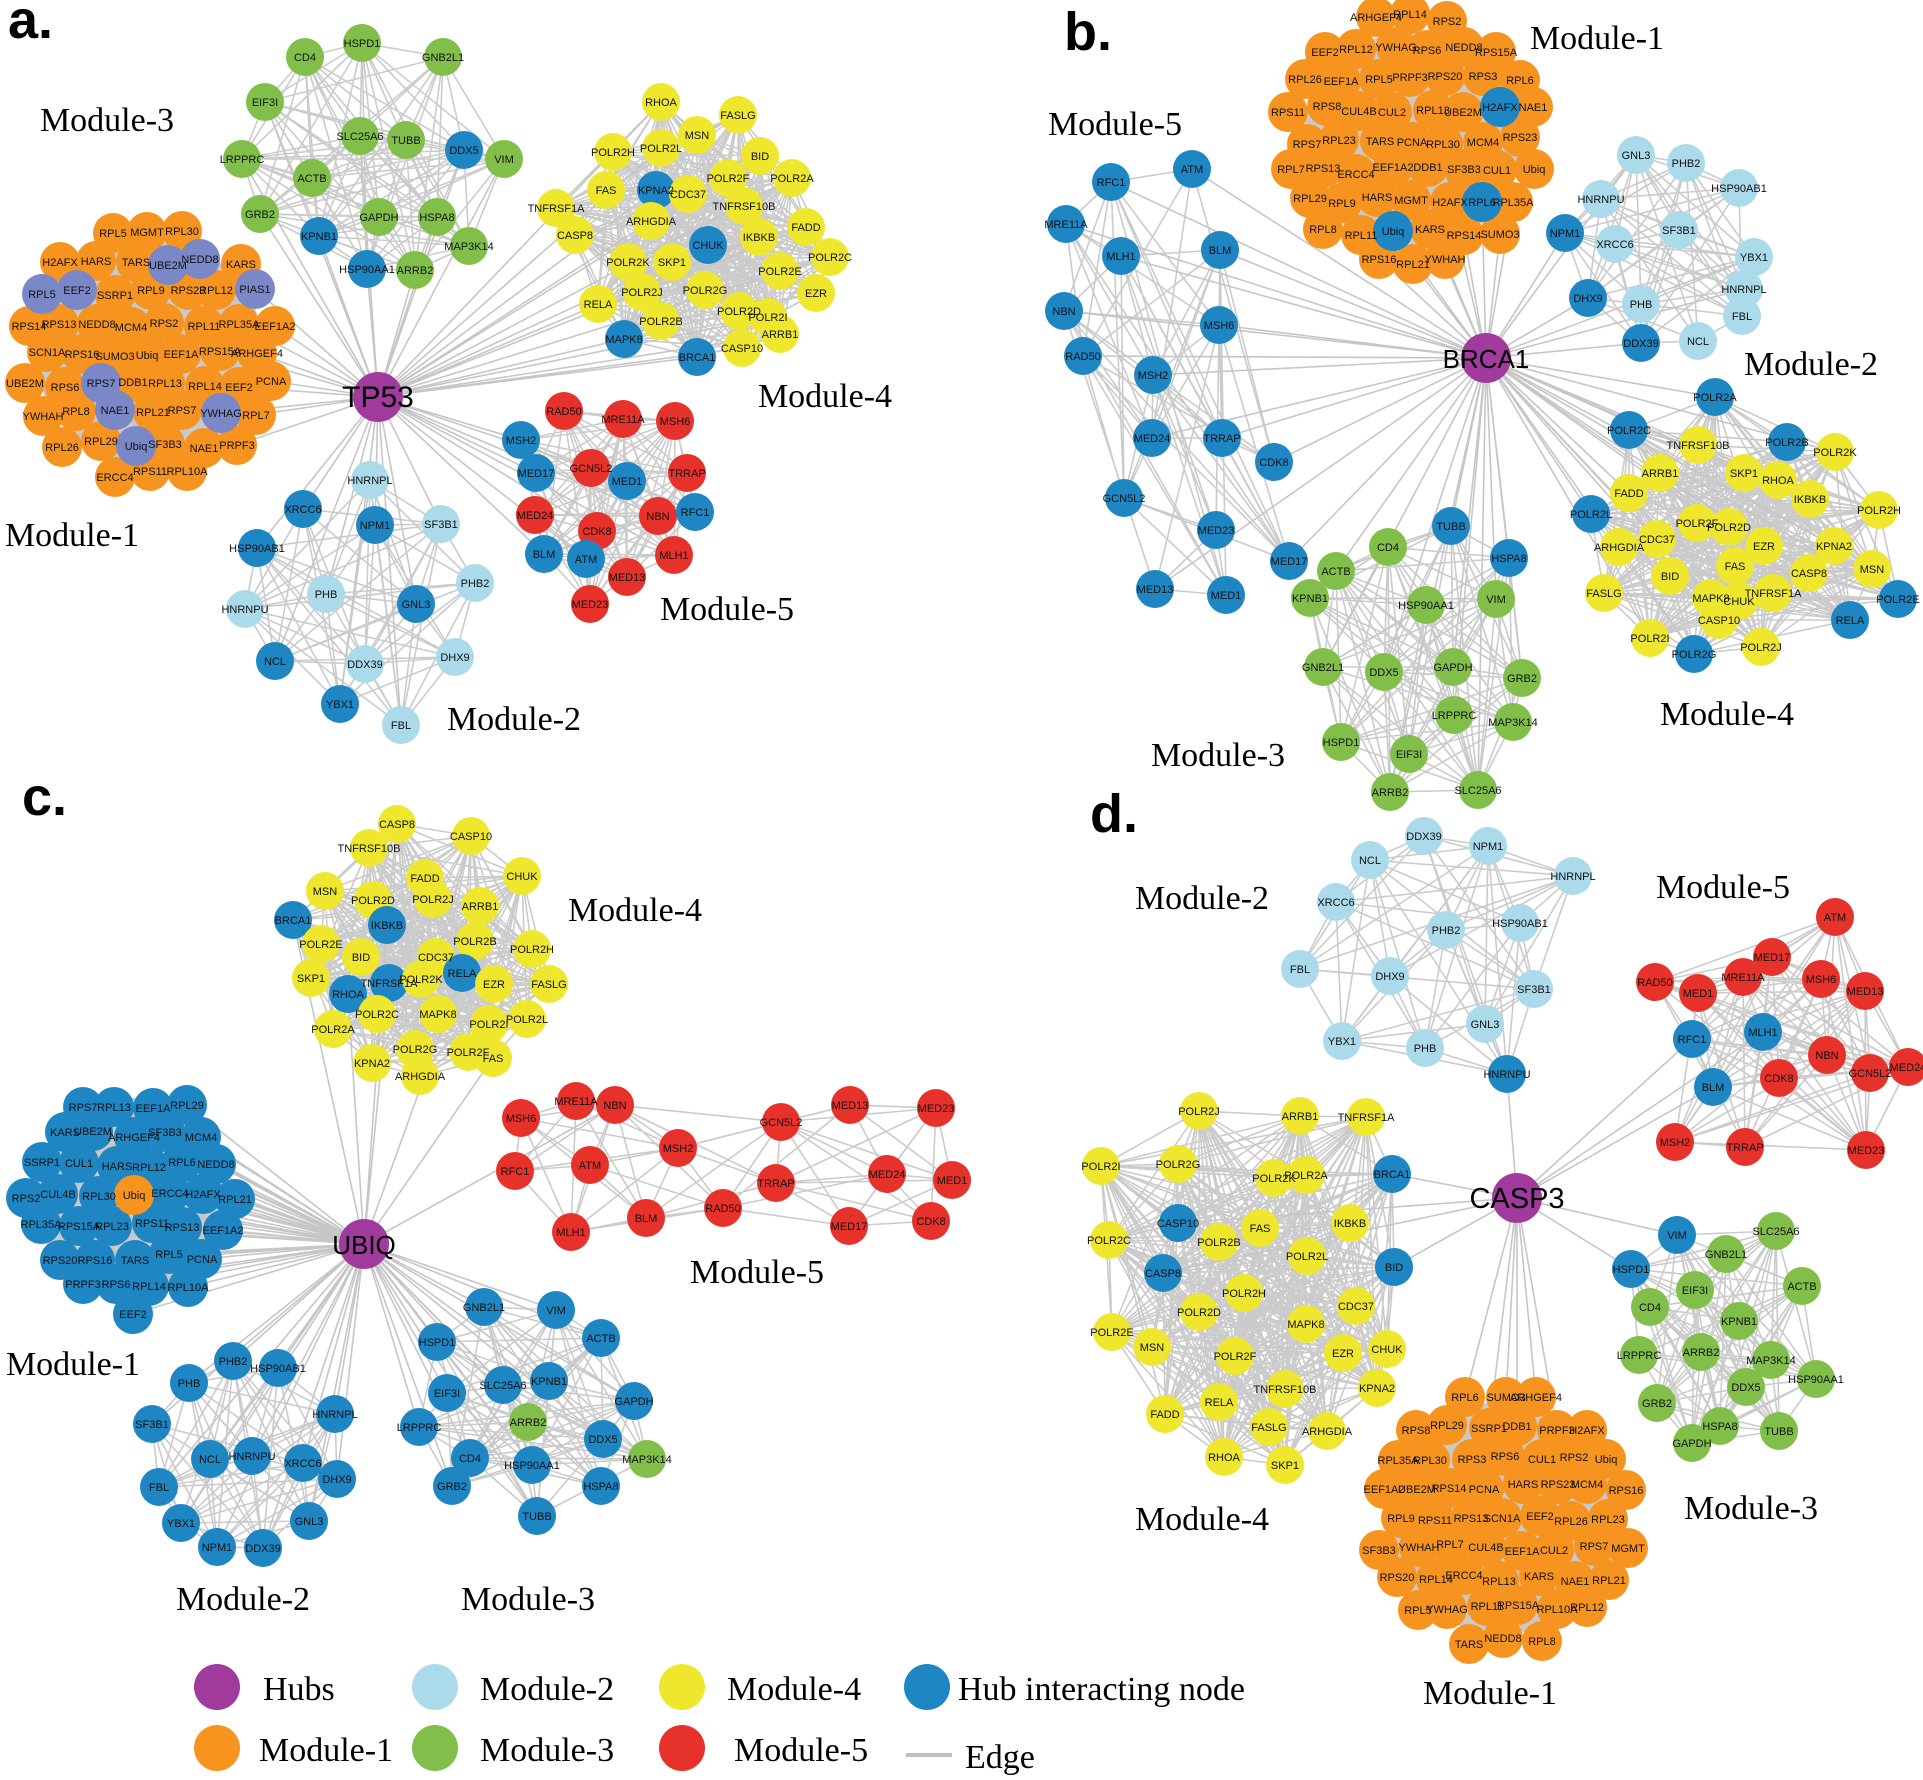  Describe the element at coordinates (1000, 1757) in the screenshot. I see `svg-text: Edge` at that location.